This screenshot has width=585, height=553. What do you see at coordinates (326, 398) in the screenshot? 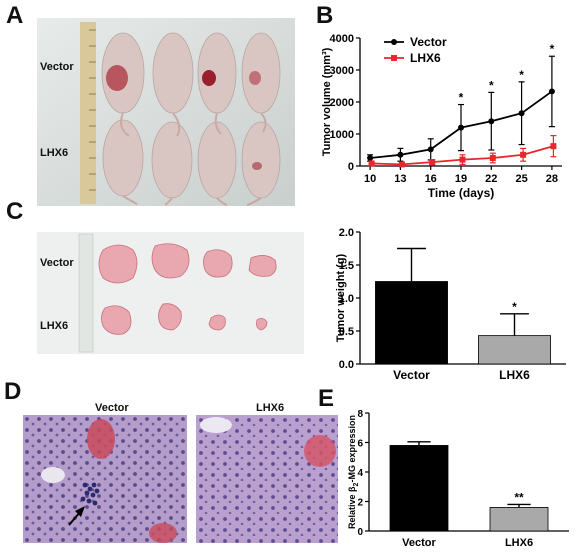
I see `panel-letter-e: E` at bounding box center [326, 398].